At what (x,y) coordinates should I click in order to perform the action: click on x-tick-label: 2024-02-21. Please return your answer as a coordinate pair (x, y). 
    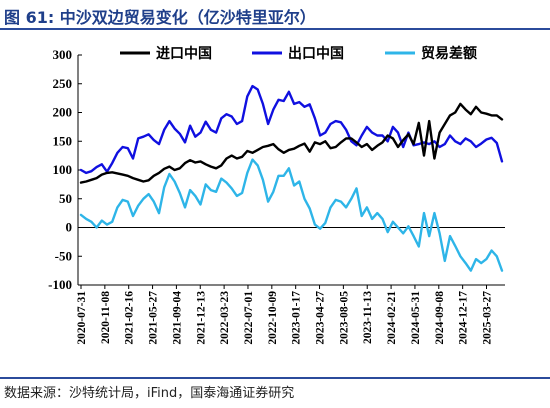
    Looking at the image, I should click on (392, 318).